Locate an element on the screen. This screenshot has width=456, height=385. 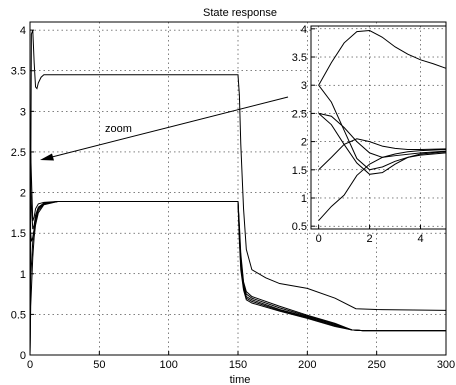
main-y-tick-label: 1.5 is located at coordinates (18, 234).